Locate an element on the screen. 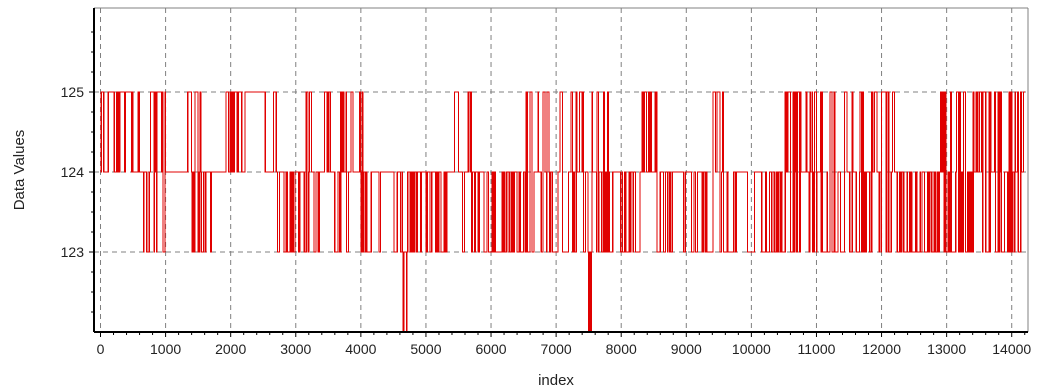  x-tick-label: 5000 is located at coordinates (425, 349).